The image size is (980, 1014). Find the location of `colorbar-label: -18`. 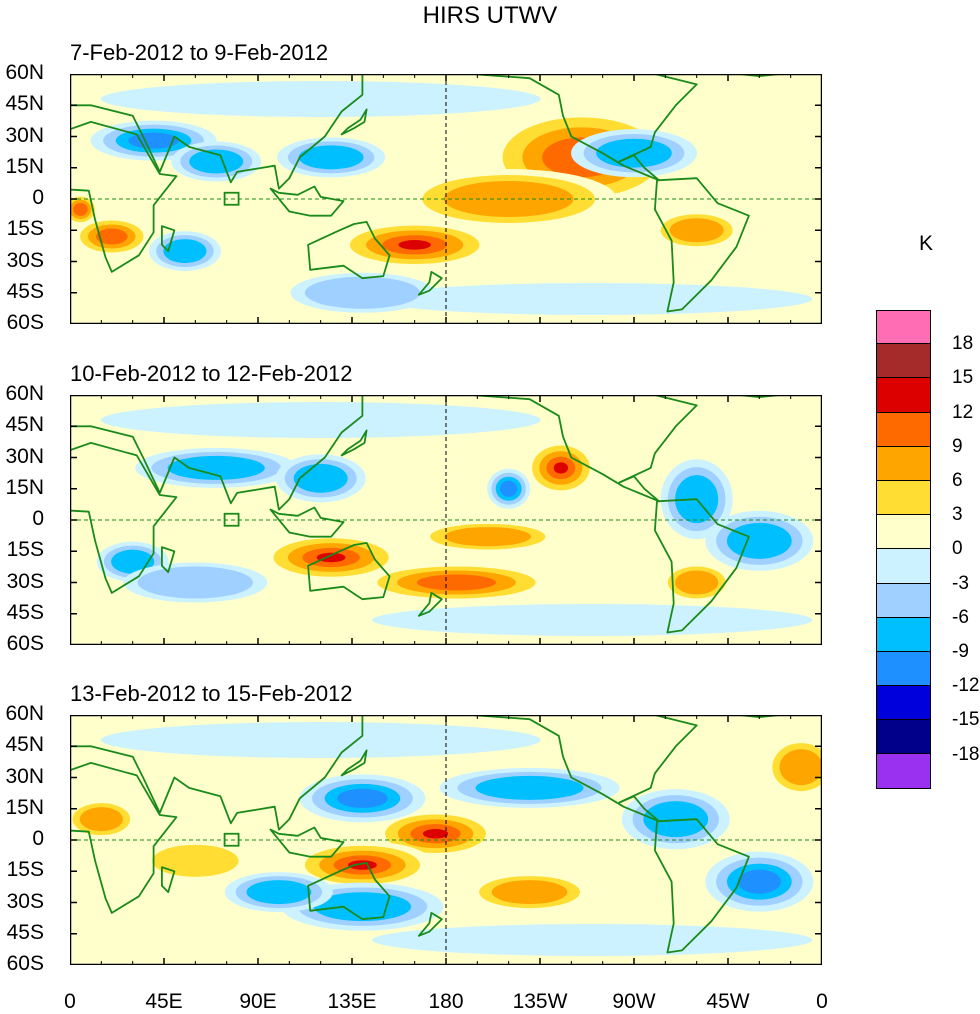

colorbar-label: -18 is located at coordinates (966, 754).